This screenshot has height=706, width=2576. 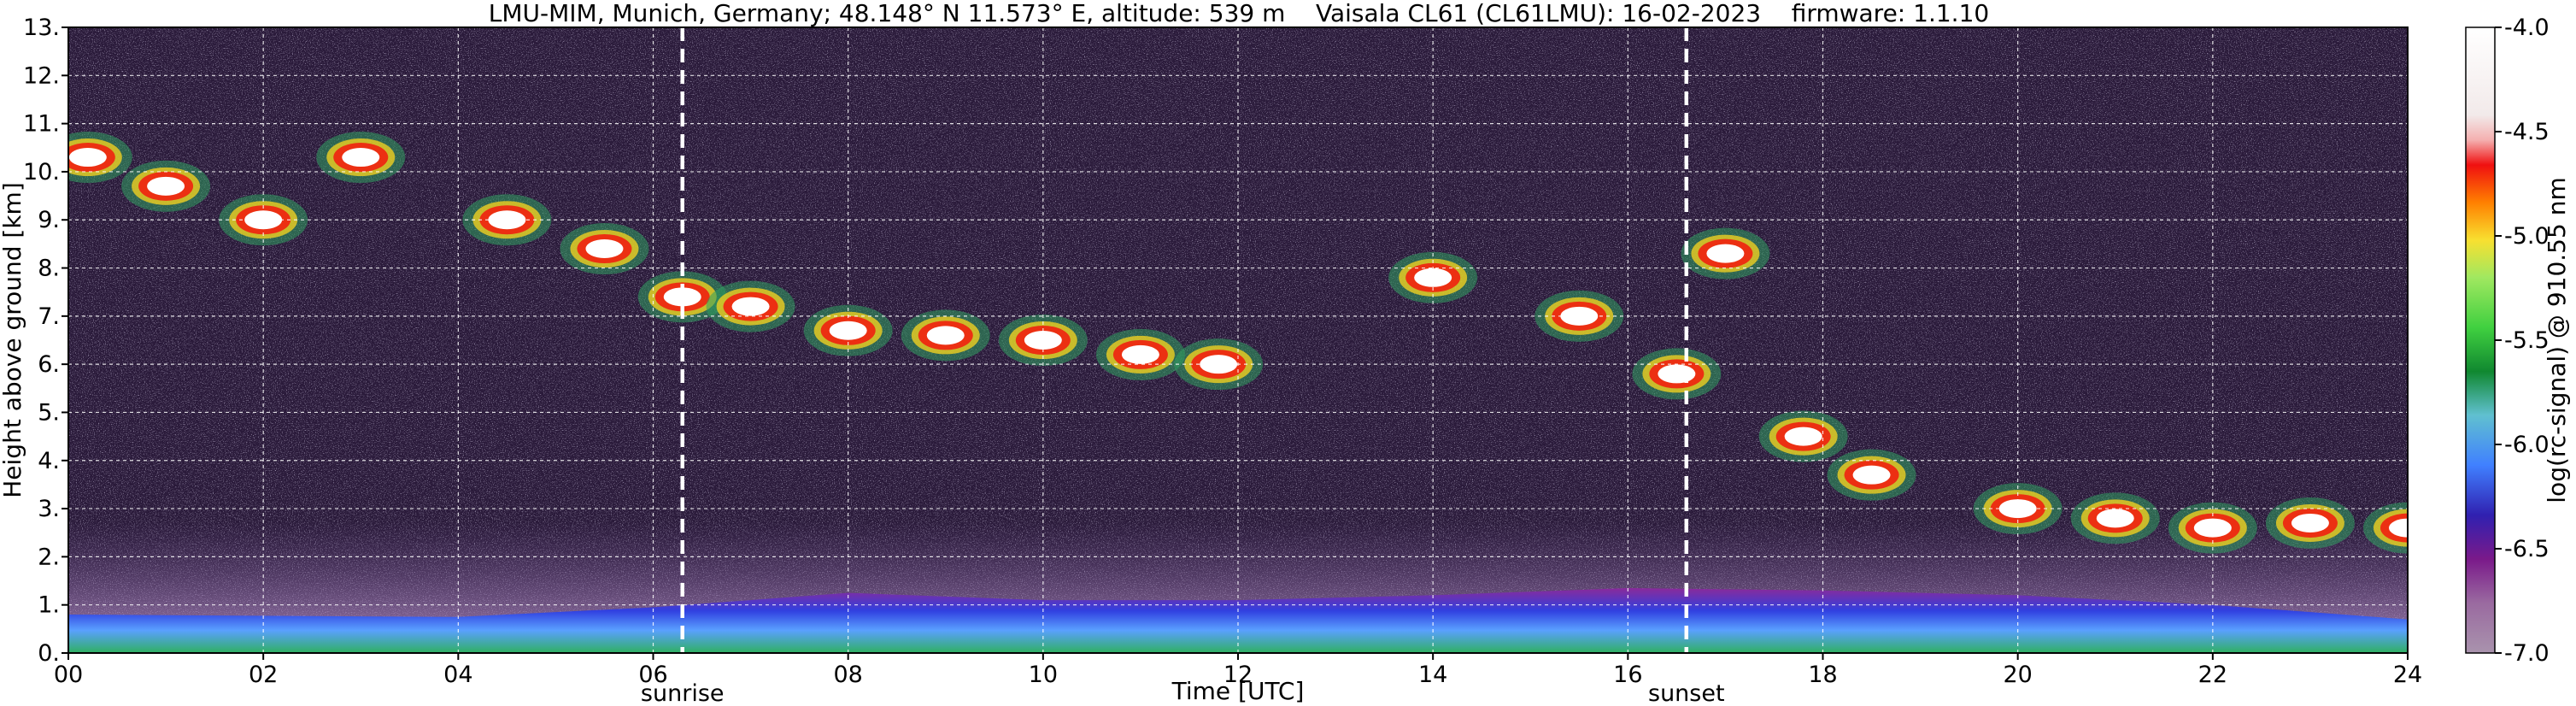 What do you see at coordinates (49, 269) in the screenshot?
I see `y-tick-label: 8.` at bounding box center [49, 269].